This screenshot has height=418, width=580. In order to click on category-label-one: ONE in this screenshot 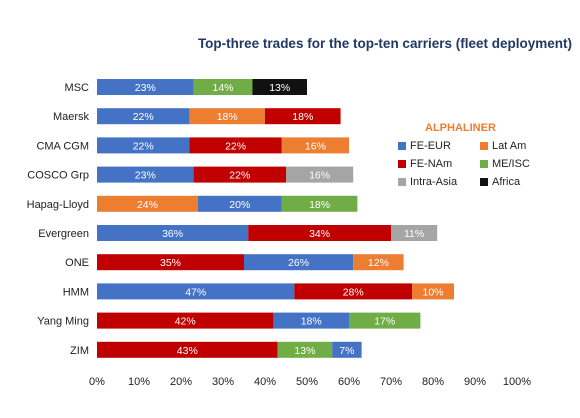, I will do `click(77, 263)`.